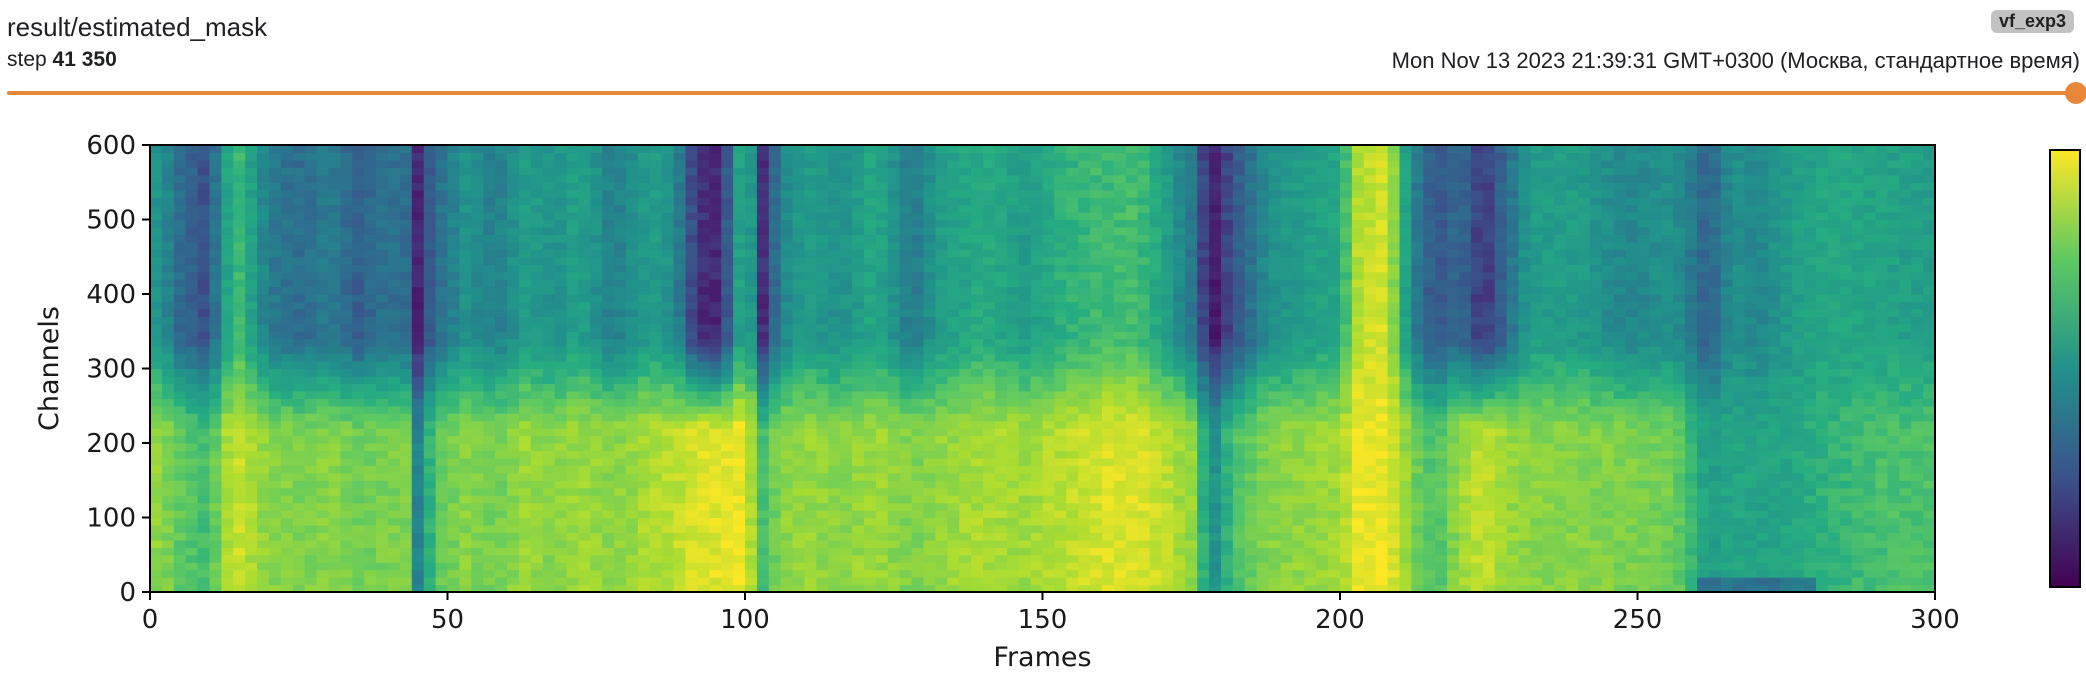 This screenshot has height=695, width=2086. What do you see at coordinates (2075, 93) in the screenshot?
I see `slider-thumb` at bounding box center [2075, 93].